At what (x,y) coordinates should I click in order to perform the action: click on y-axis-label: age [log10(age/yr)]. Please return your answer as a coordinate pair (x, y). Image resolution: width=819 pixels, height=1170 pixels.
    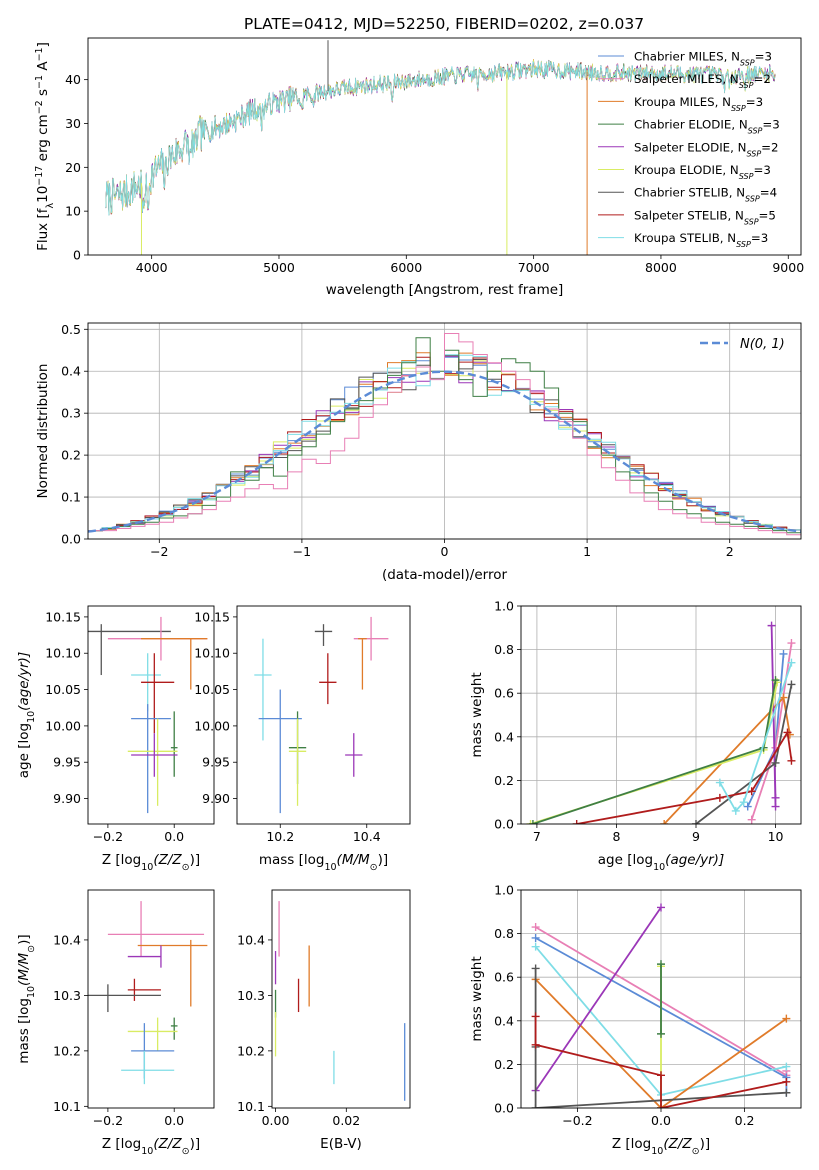
    Looking at the image, I should click on (26, 715).